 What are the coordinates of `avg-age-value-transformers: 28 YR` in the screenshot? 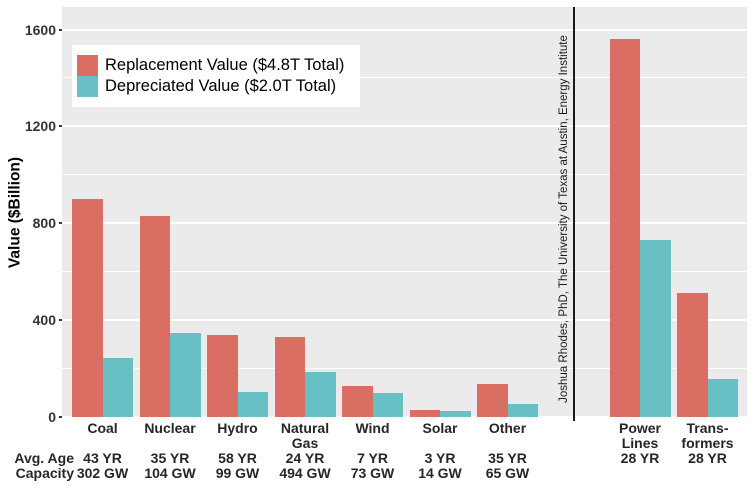 It's located at (707, 458).